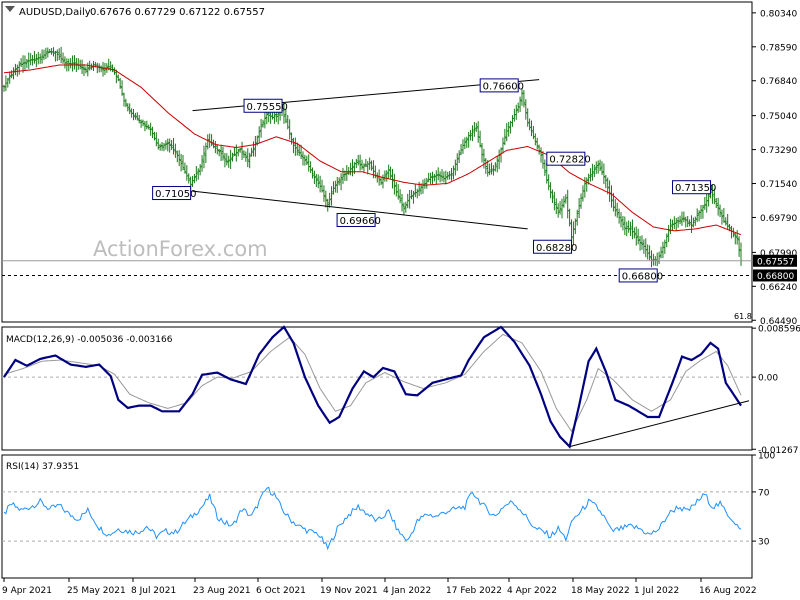 The height and width of the screenshot is (600, 800). I want to click on annotation-0-75550-box, so click(263, 105).